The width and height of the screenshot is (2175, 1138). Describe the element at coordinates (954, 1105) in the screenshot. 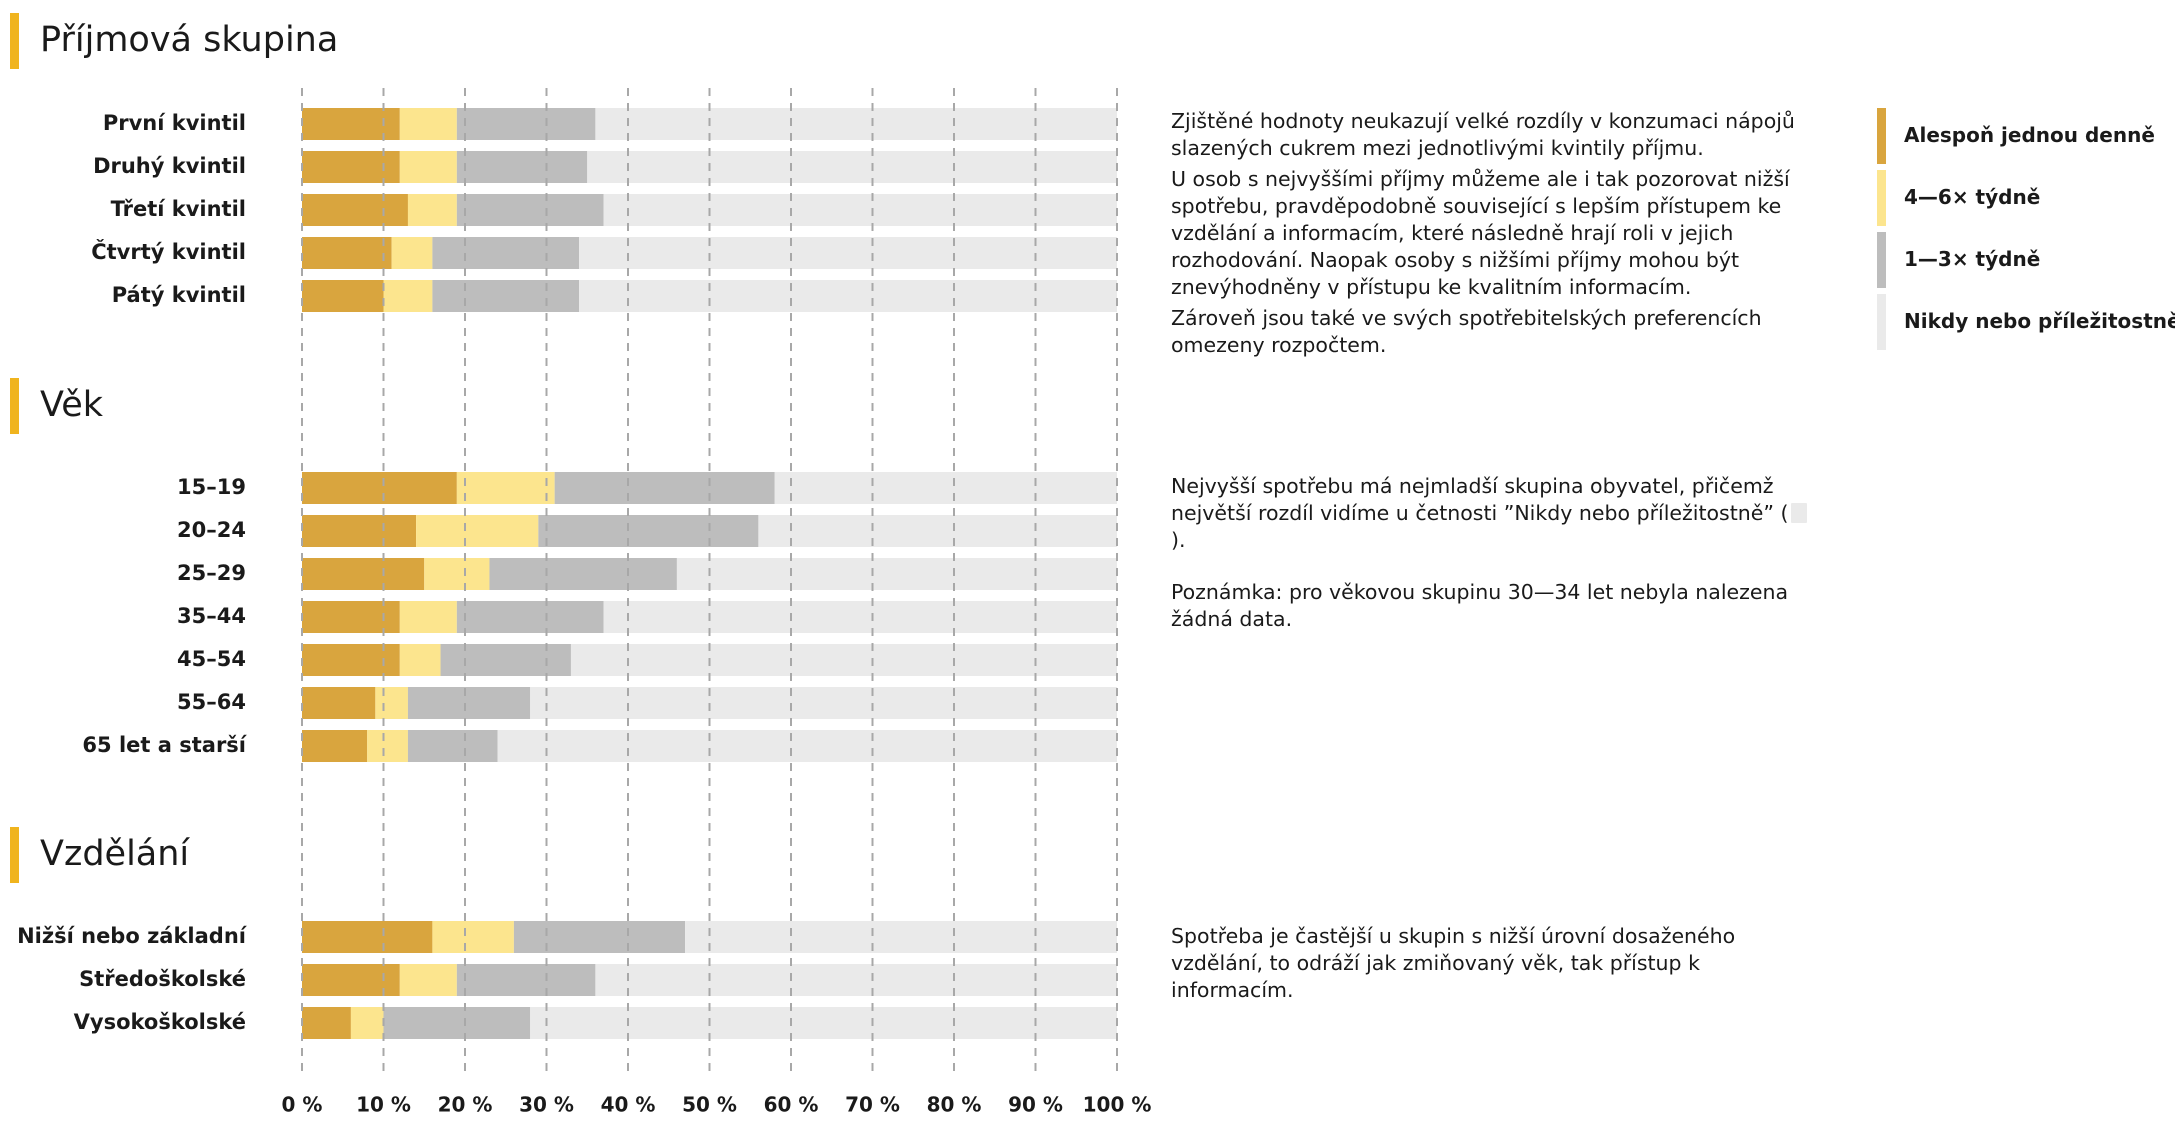

I see `x-tick-label: 80 %` at that location.